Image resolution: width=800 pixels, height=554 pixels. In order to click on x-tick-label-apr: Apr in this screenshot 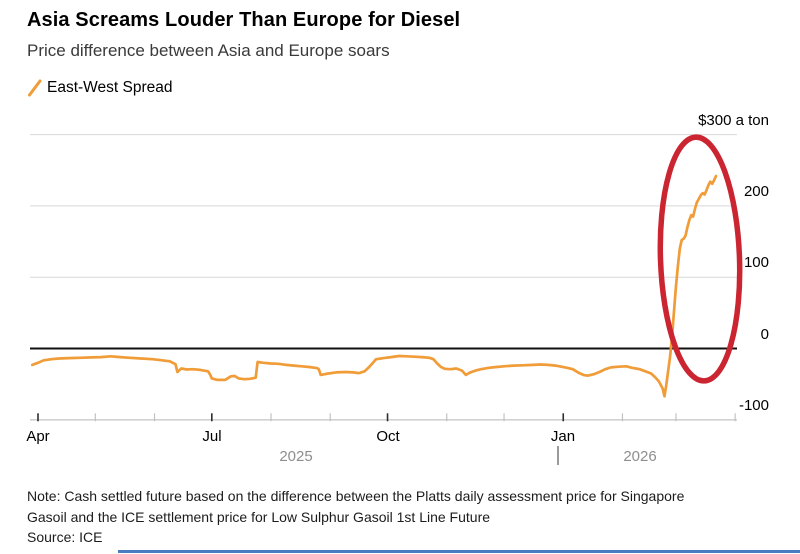, I will do `click(38, 436)`.